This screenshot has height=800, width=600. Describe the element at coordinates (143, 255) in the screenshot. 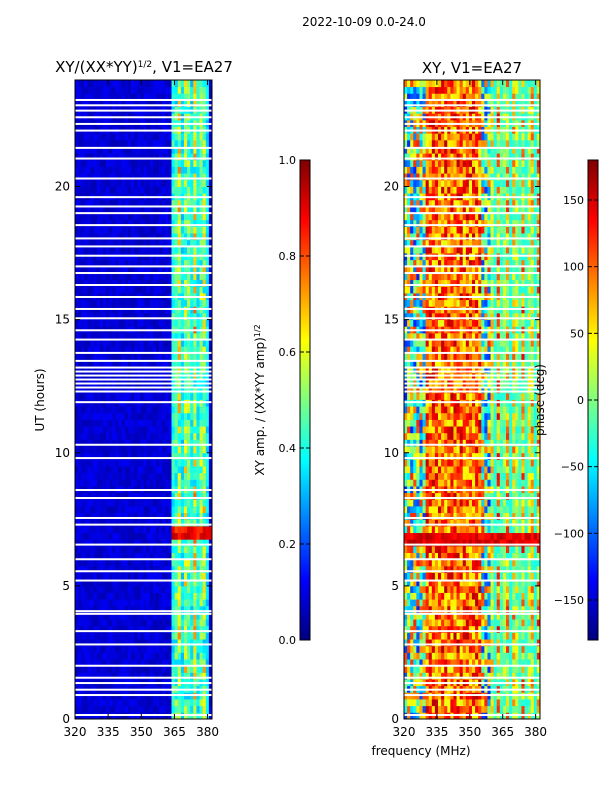

I see `left-flag-line` at that location.